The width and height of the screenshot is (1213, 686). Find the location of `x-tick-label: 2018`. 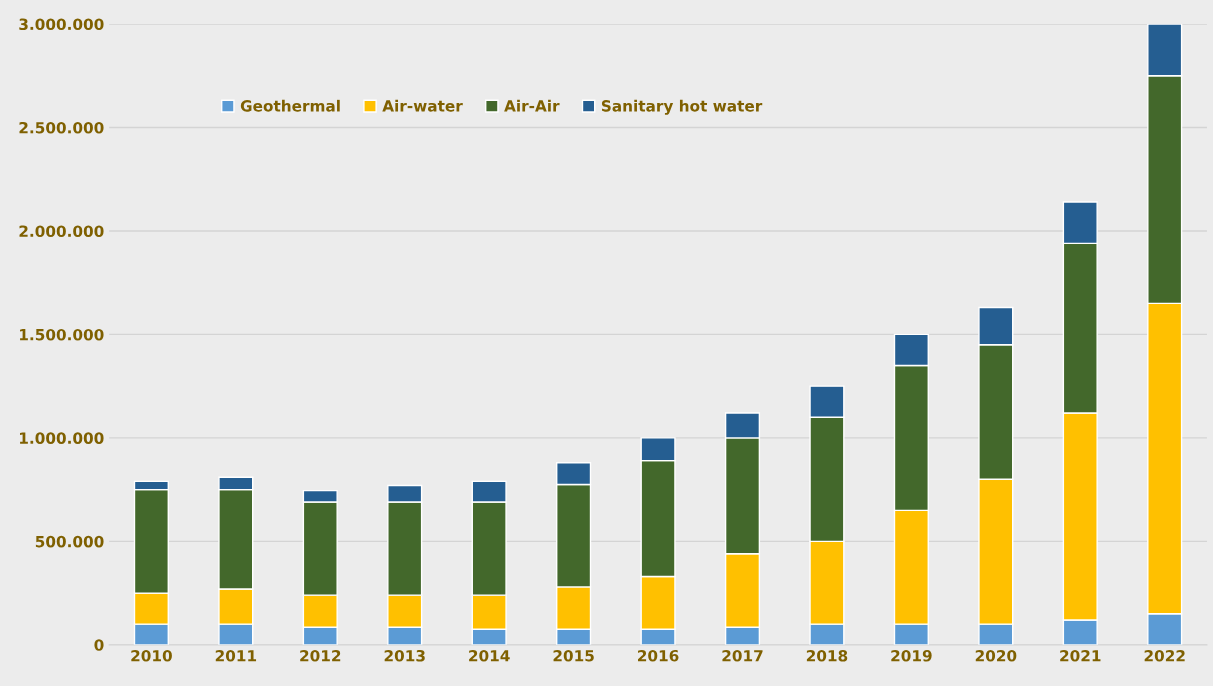

x-tick-label: 2018 is located at coordinates (827, 655).